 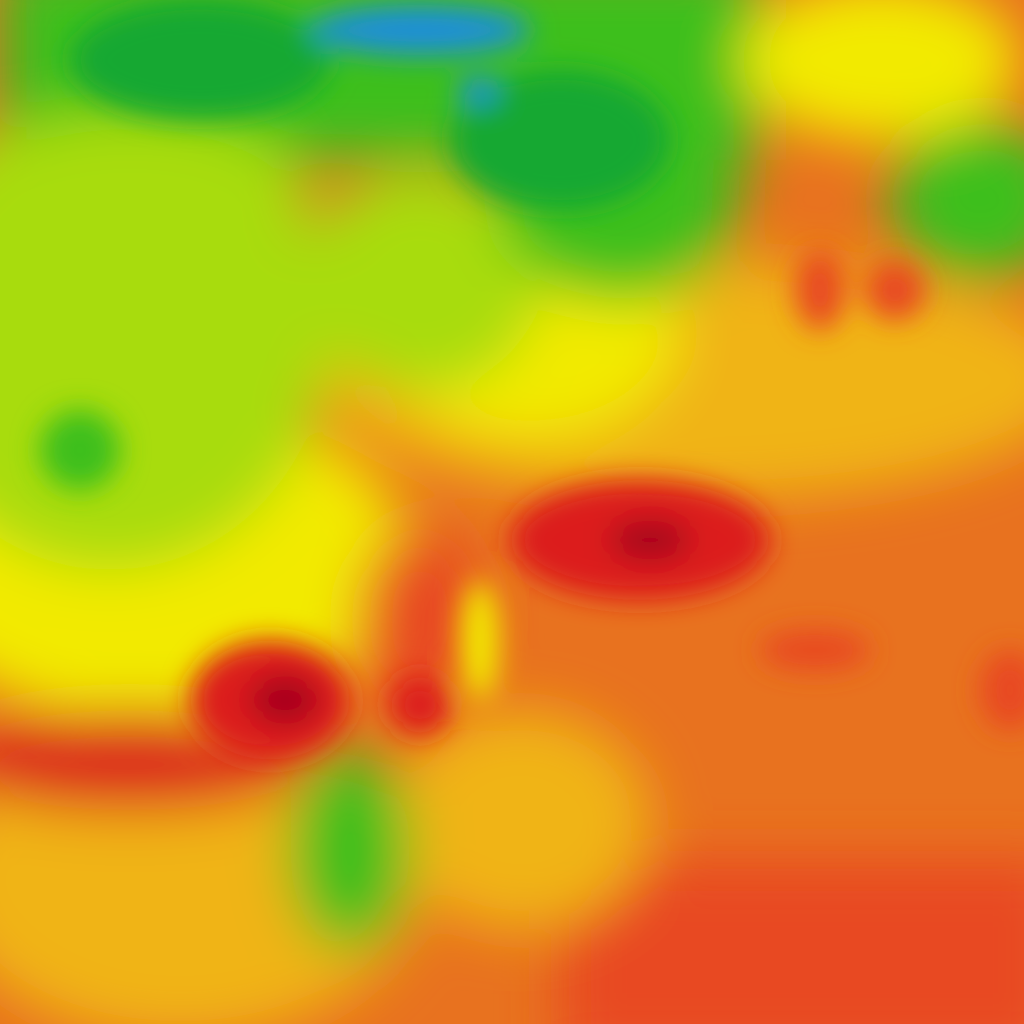 I want to click on region-red-iran, so click(x=820, y=290).